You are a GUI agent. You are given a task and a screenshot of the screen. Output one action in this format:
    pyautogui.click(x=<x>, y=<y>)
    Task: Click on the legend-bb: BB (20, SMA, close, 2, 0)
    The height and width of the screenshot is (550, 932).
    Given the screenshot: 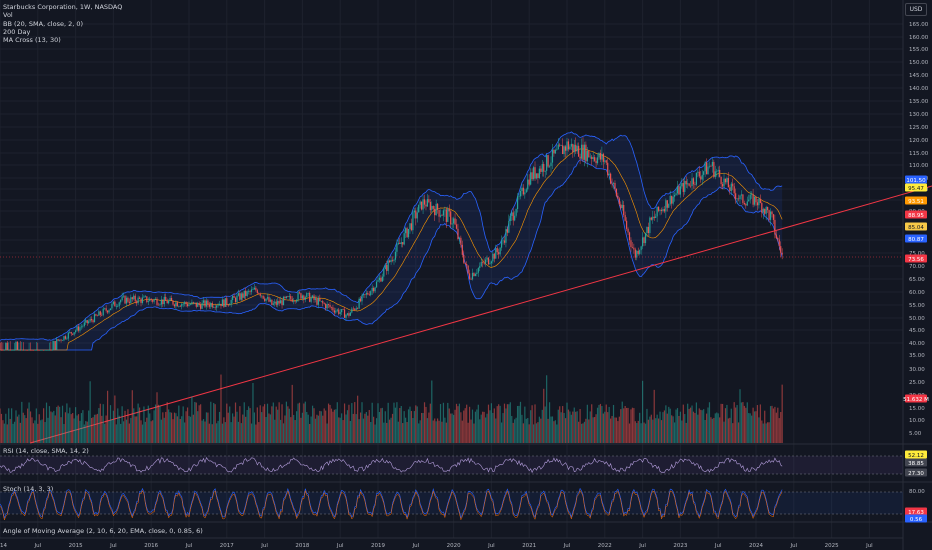 What is the action you would take?
    pyautogui.click(x=43, y=23)
    